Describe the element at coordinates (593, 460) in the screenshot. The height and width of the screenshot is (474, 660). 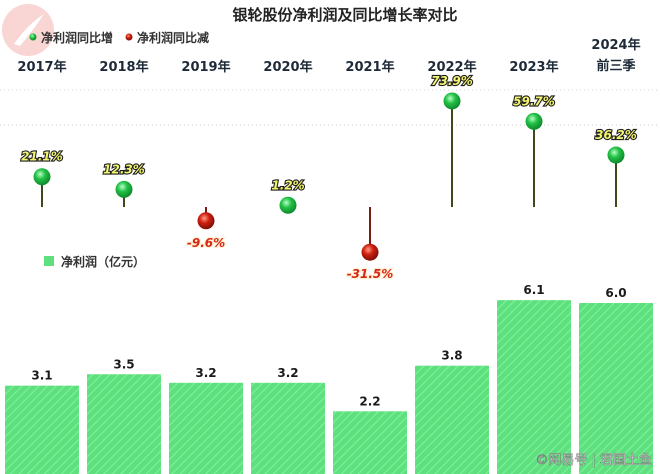
I see `watermark: ©网易号 | 君国土鱼` at that location.